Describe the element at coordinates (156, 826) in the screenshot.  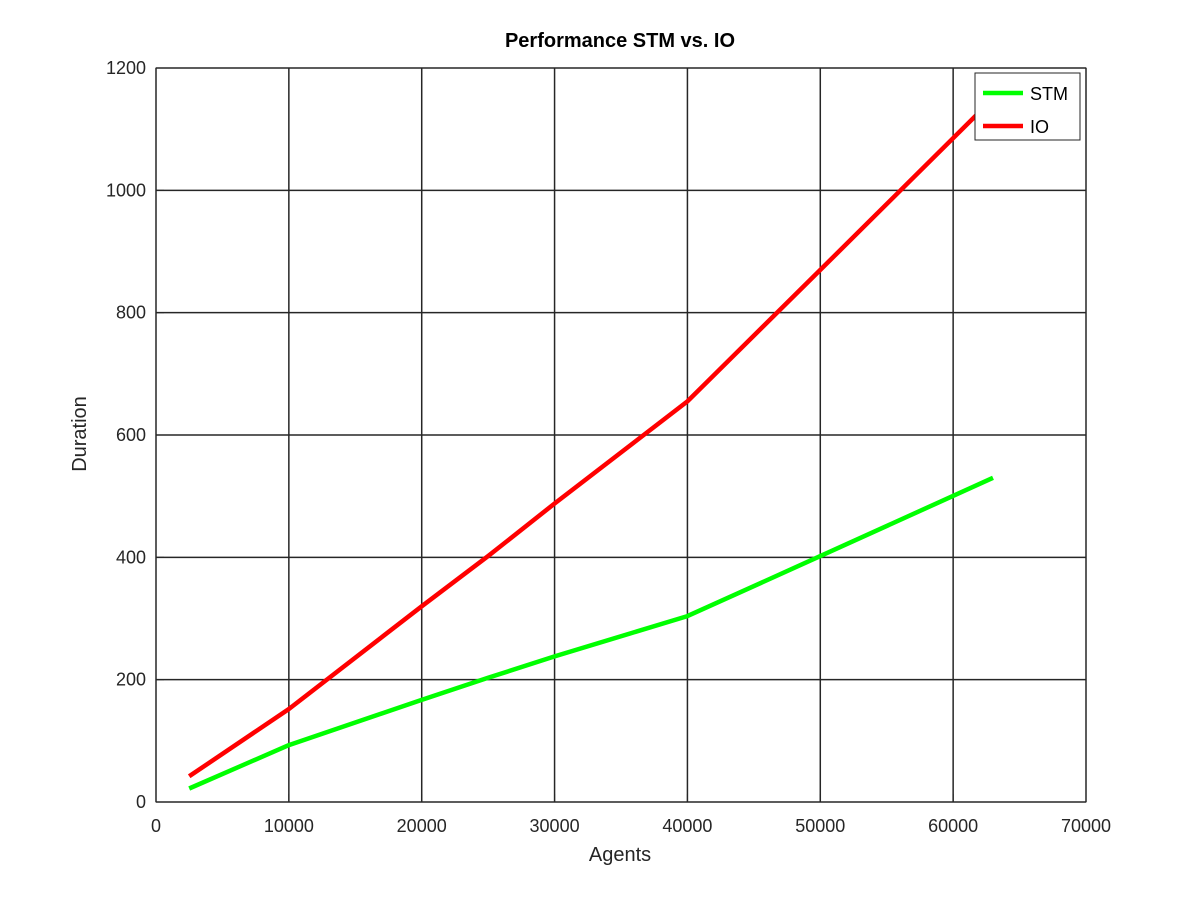
I see `x-tick-label: 0` at that location.